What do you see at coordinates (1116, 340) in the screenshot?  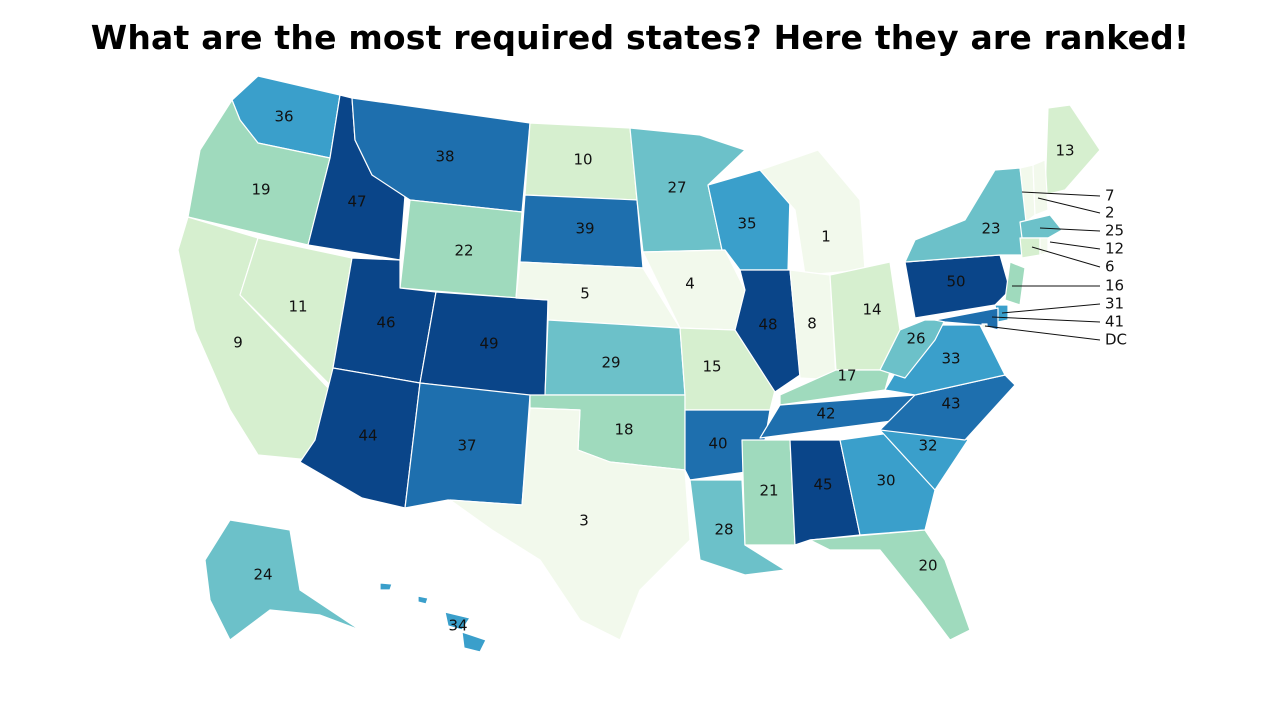 I see `callout-label-dc: DC` at bounding box center [1116, 340].